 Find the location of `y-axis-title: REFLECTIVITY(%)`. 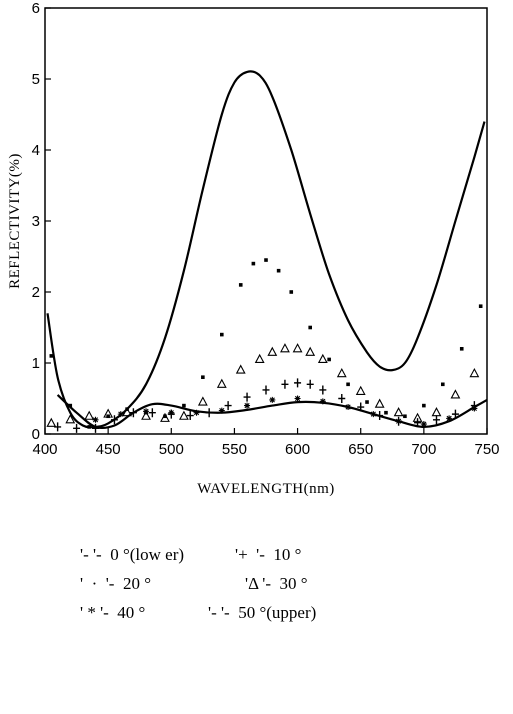

y-axis-title: REFLECTIVITY(%) is located at coordinates (15, 221).